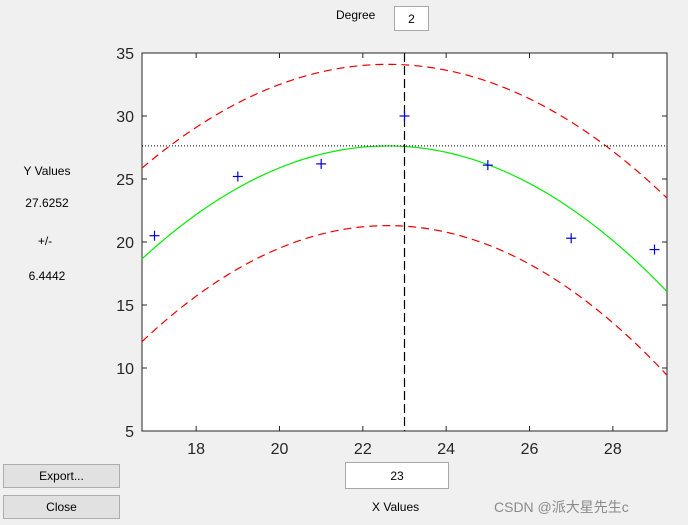 The width and height of the screenshot is (688, 525). Describe the element at coordinates (396, 507) in the screenshot. I see `x-values-label: X Values` at that location.